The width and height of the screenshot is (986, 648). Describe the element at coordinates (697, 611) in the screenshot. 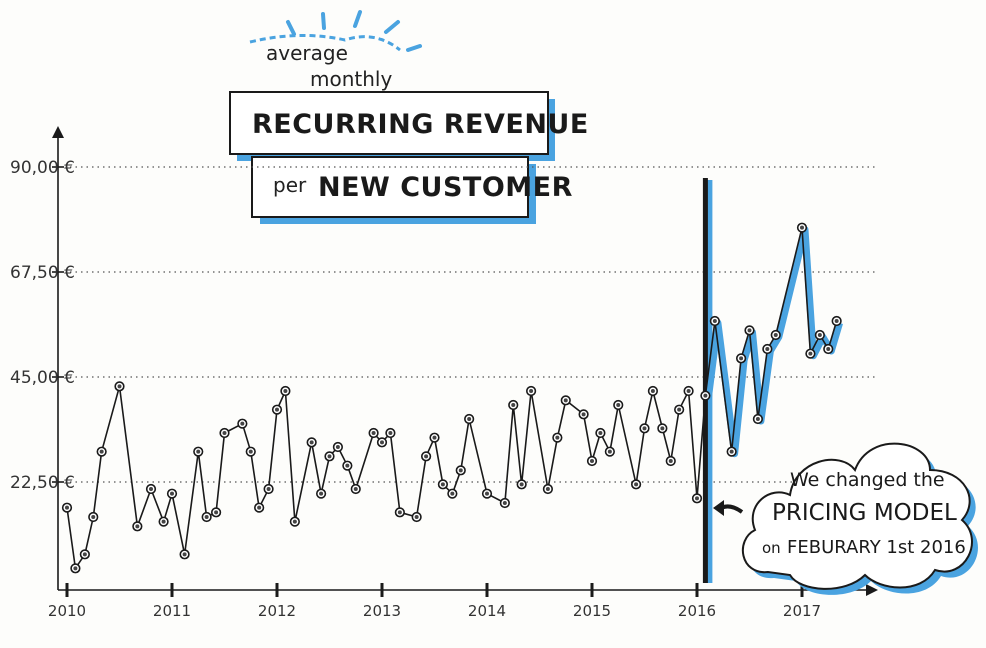

I see `x-tick-label-6: 2016` at that location.